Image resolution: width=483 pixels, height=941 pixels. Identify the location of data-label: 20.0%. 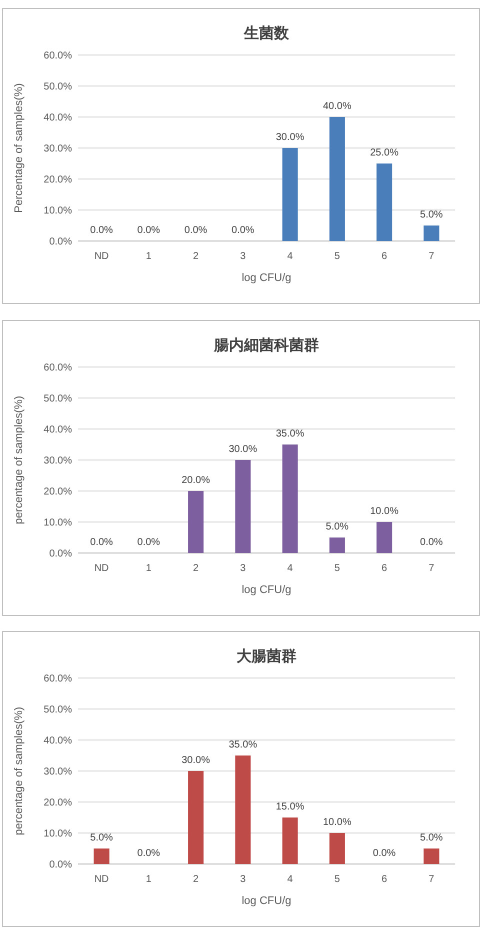
(196, 480).